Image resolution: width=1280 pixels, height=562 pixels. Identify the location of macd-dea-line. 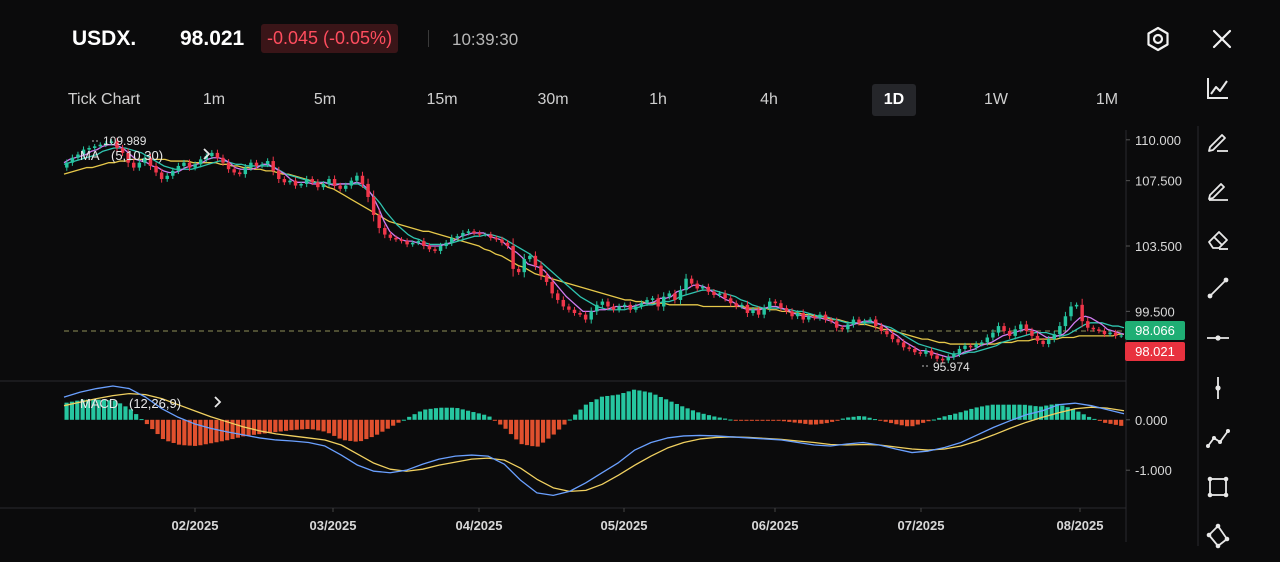
(594, 442).